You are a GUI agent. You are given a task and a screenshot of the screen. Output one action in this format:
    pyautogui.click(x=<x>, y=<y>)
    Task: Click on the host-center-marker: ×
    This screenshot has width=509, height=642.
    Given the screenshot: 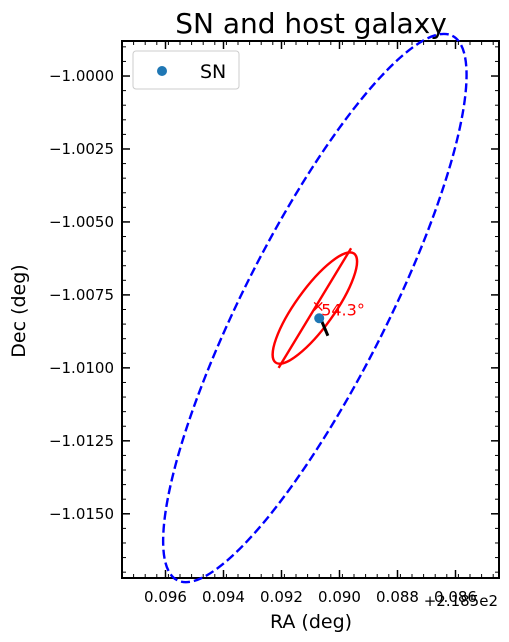 What is the action you would take?
    pyautogui.click(x=317, y=306)
    